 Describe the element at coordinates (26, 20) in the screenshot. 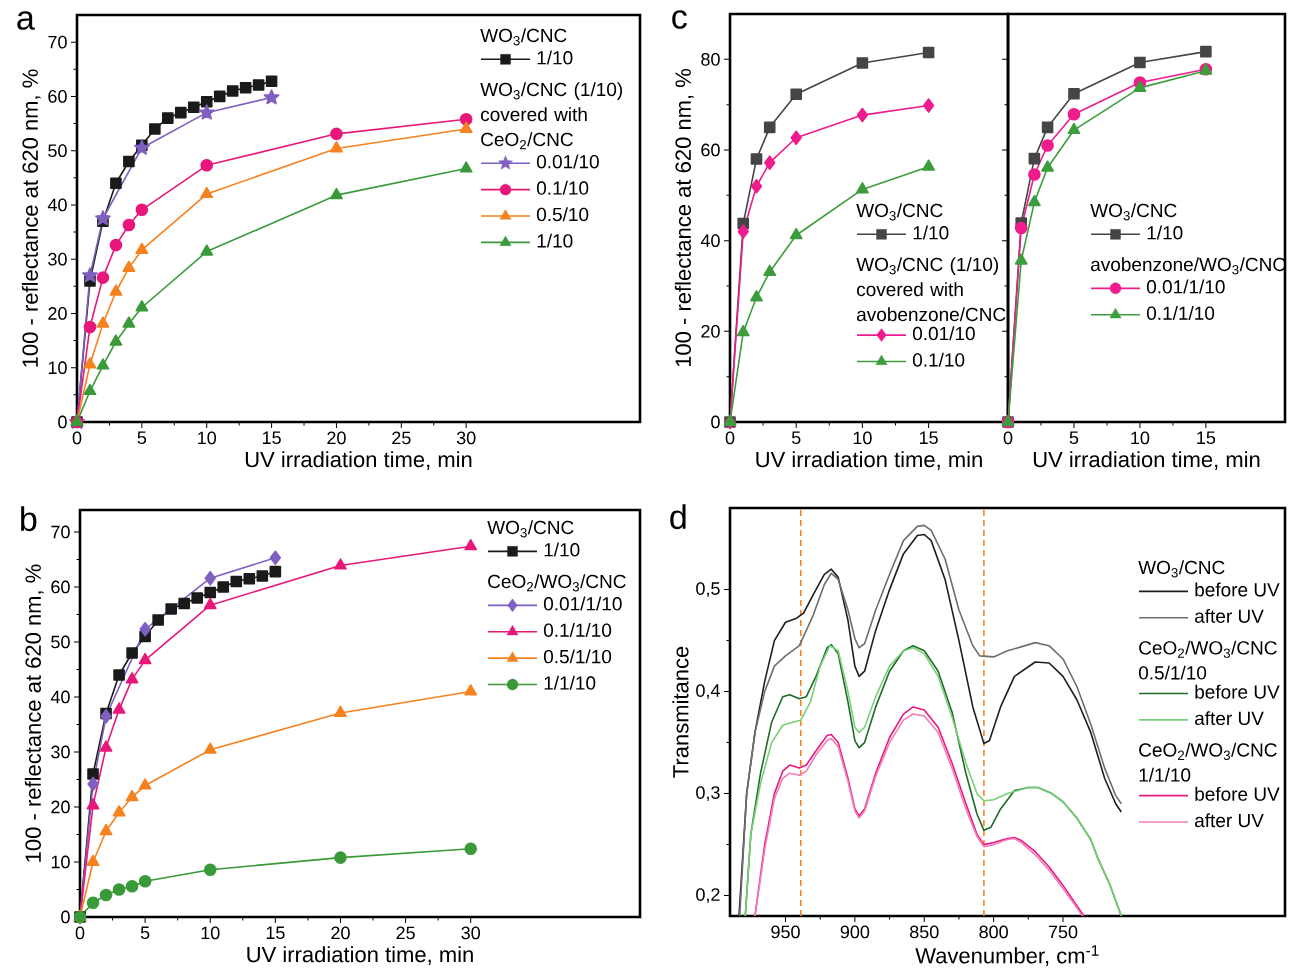

I see `chart-title: a` at that location.